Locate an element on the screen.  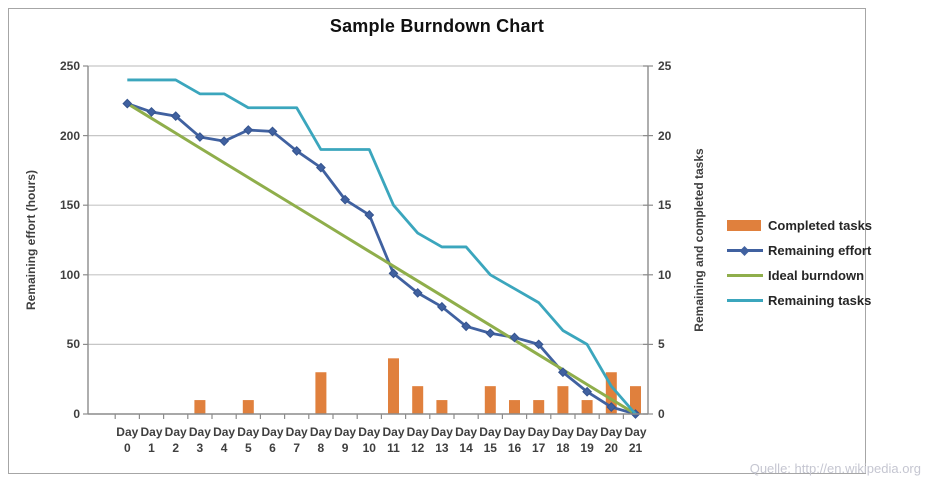
y-tick-label-left: 0 is located at coordinates (76, 414).